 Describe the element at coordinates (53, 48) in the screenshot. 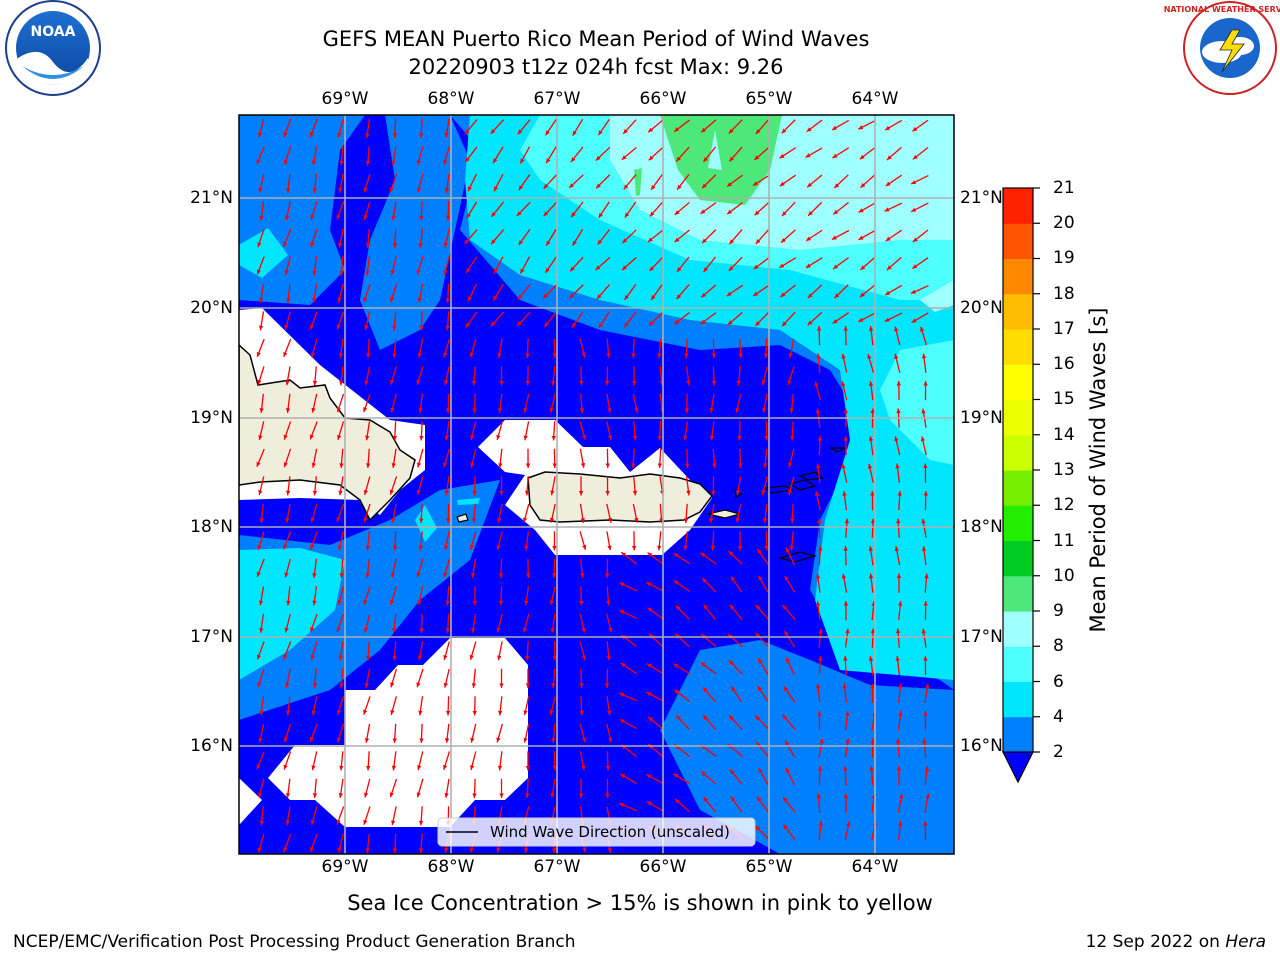

I see `noaa-logo: NOAA` at that location.